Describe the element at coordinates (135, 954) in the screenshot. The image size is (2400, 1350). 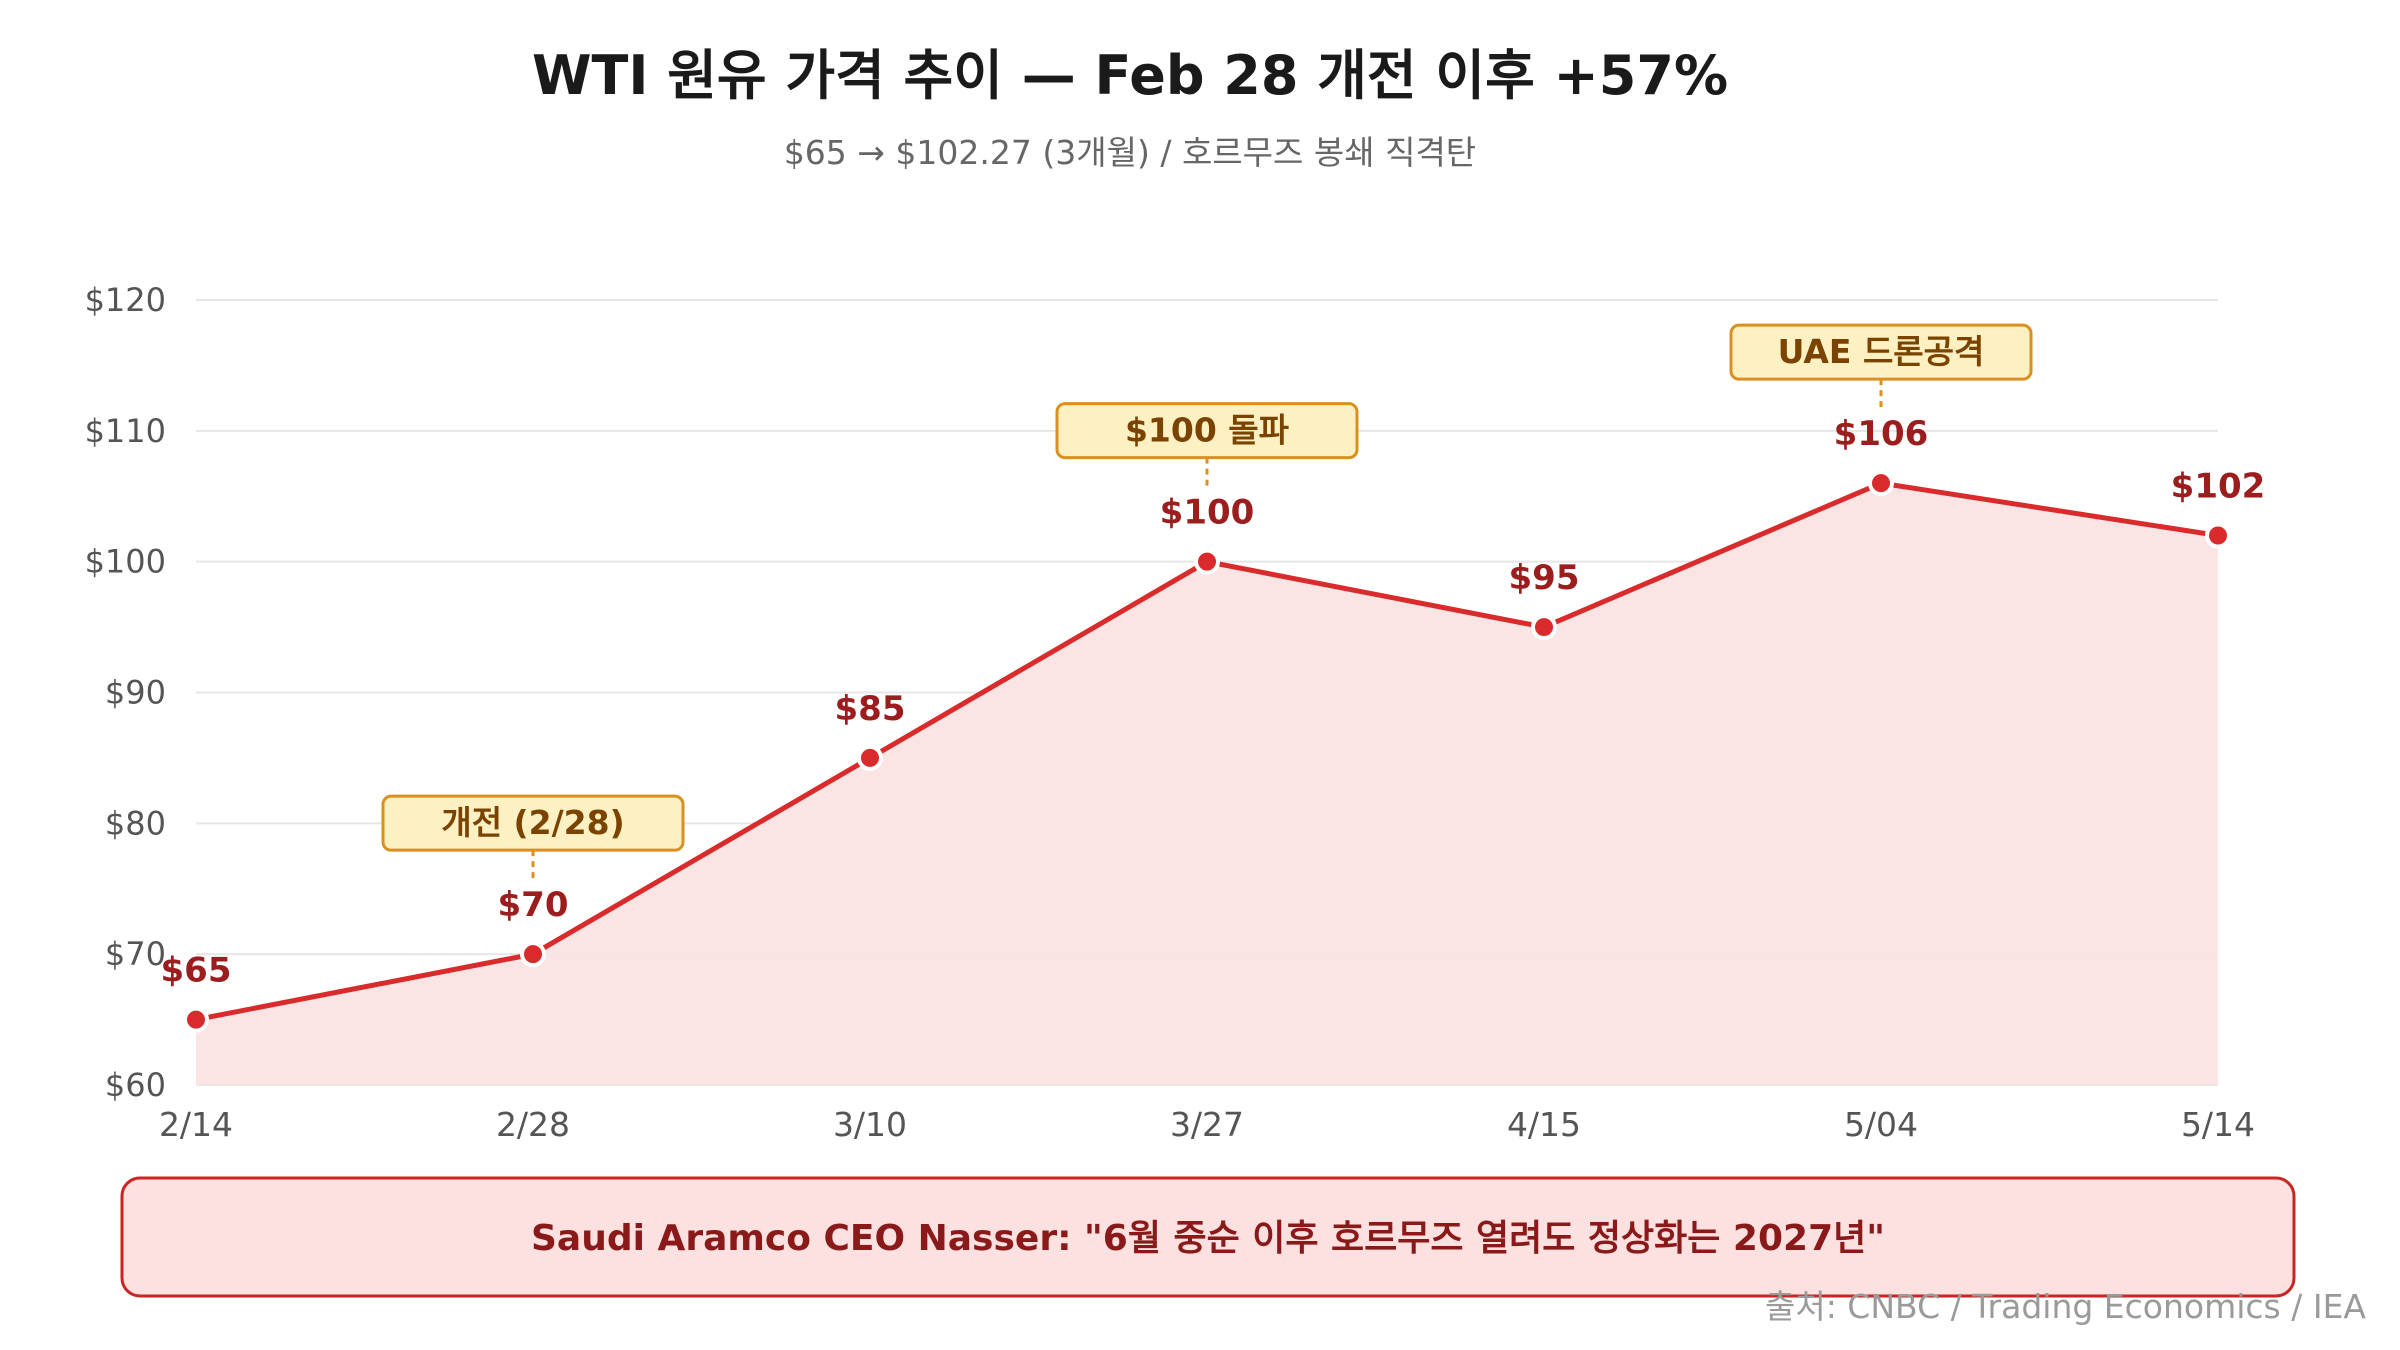
I see `y-tick-label: $70` at that location.